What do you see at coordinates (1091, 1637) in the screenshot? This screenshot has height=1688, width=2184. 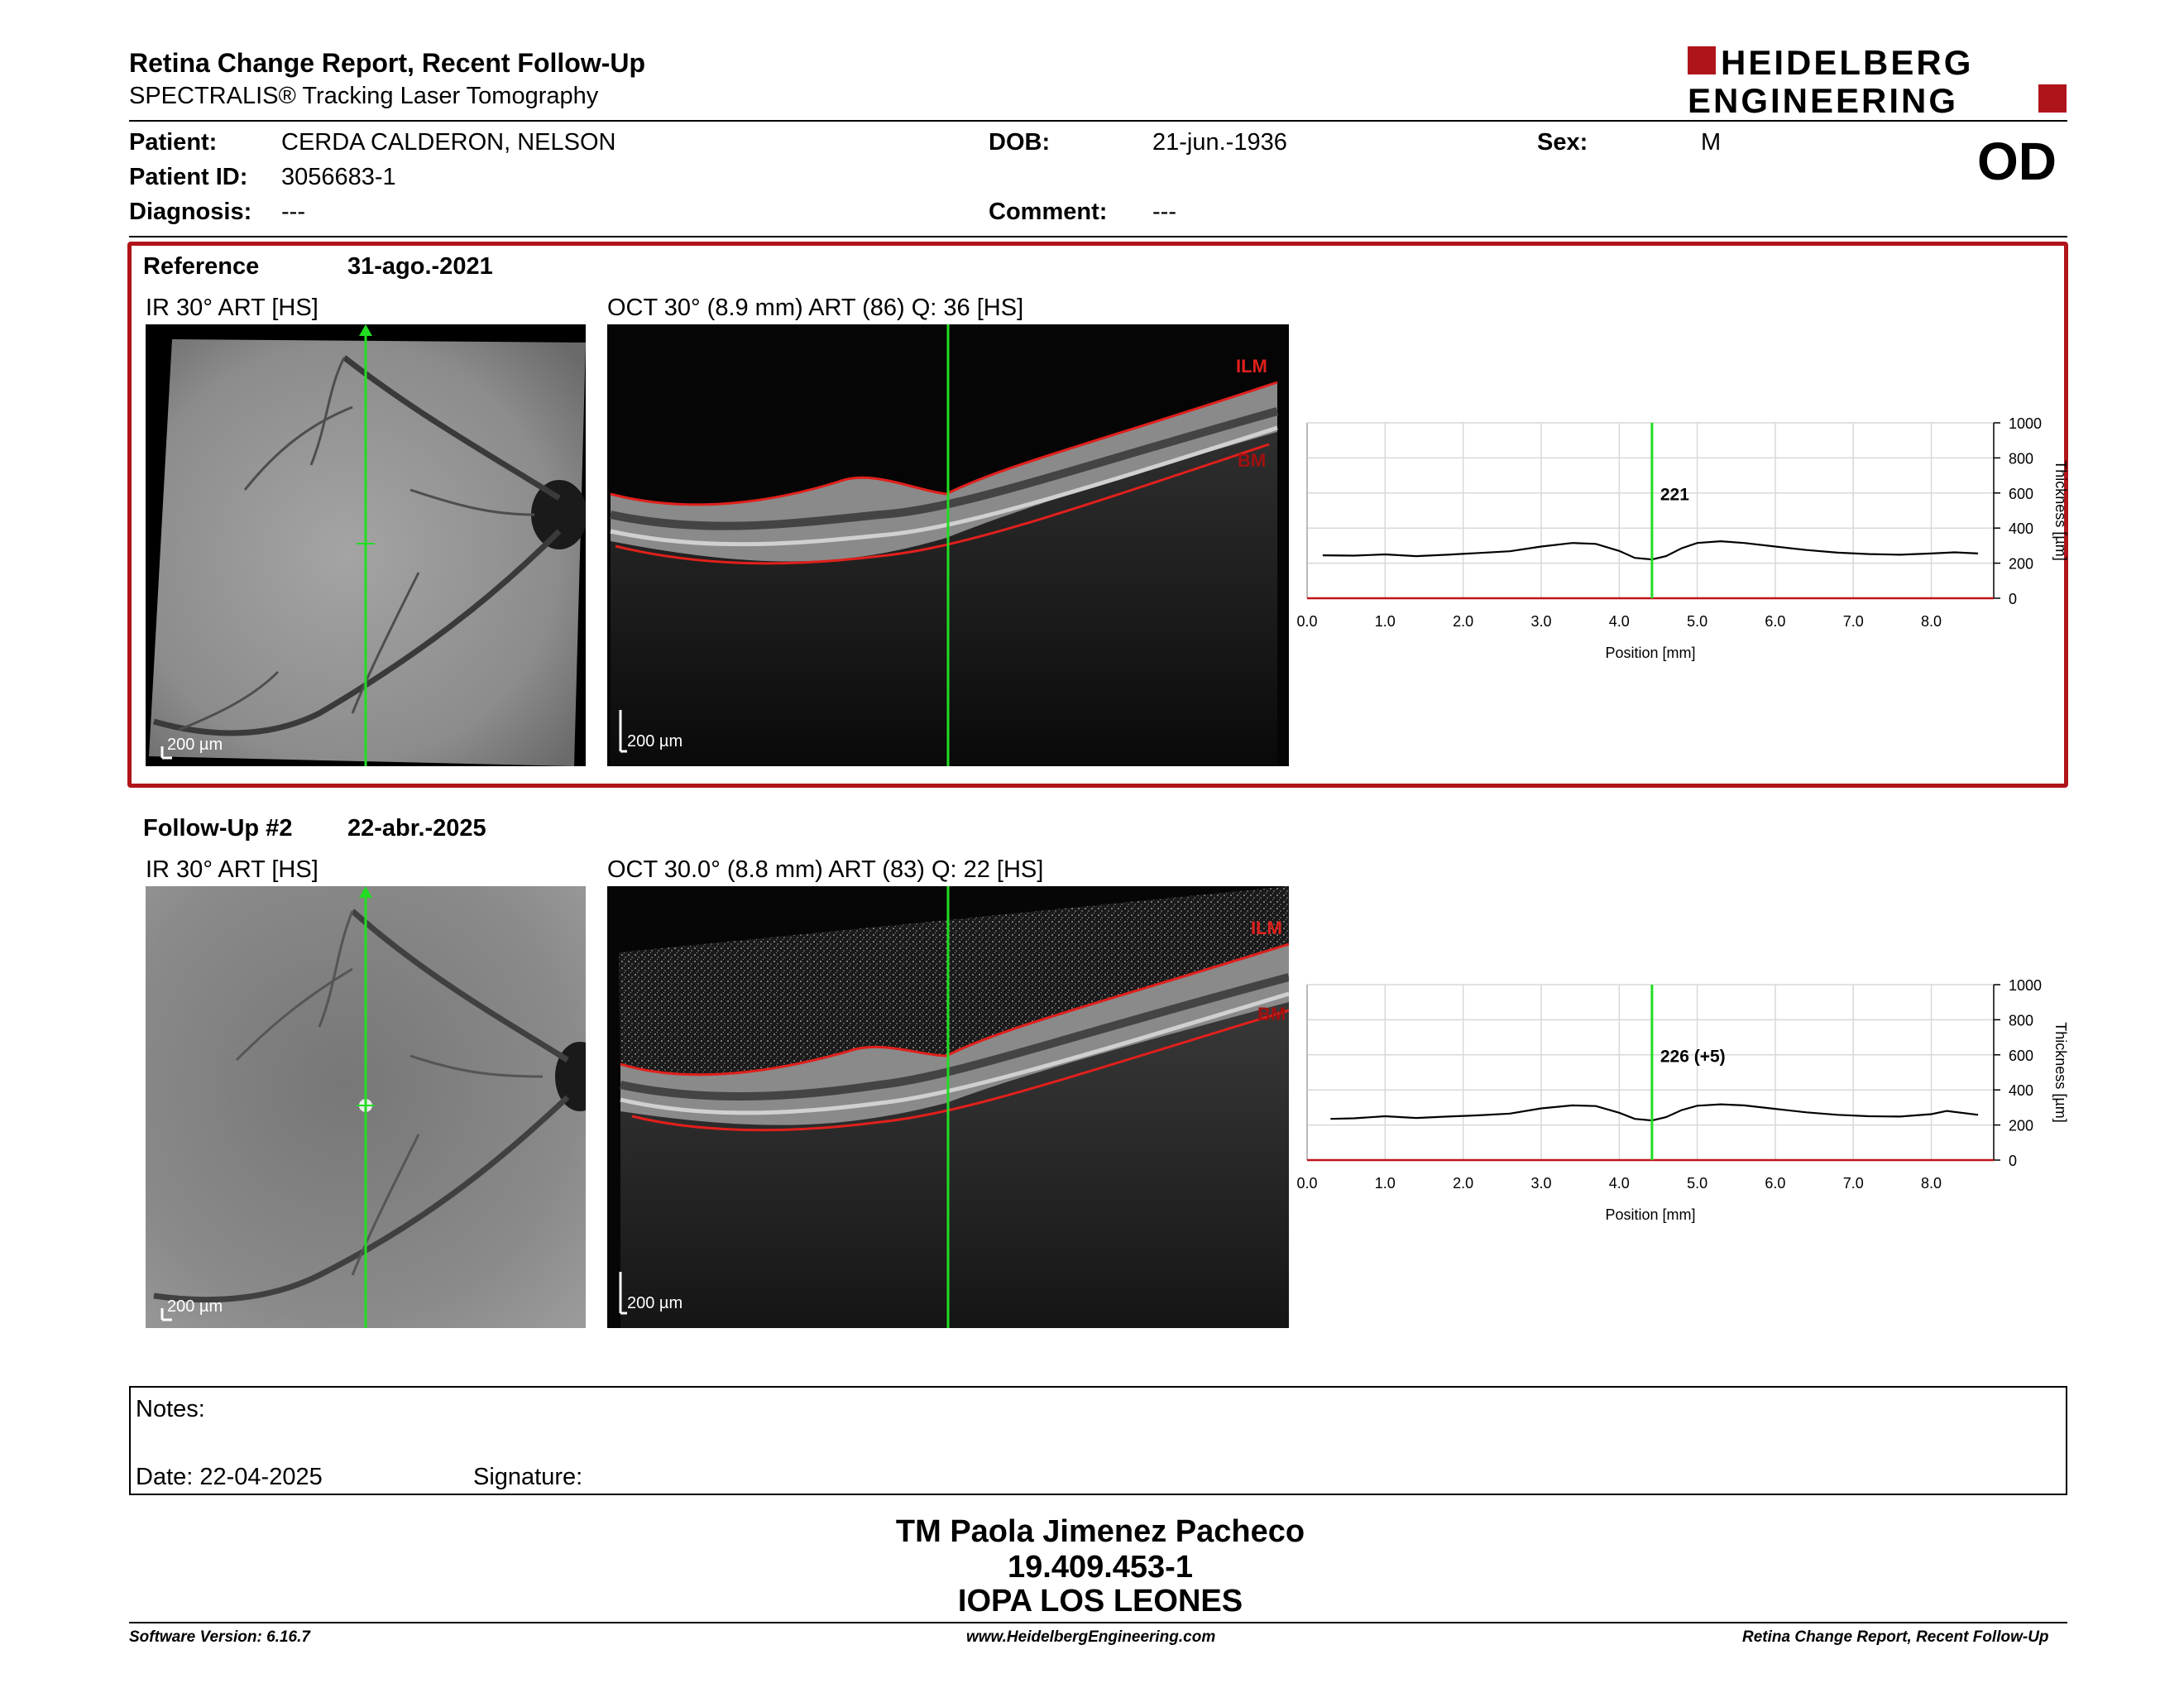 I see `website-link: www.HeidelbergEngineering.com` at bounding box center [1091, 1637].